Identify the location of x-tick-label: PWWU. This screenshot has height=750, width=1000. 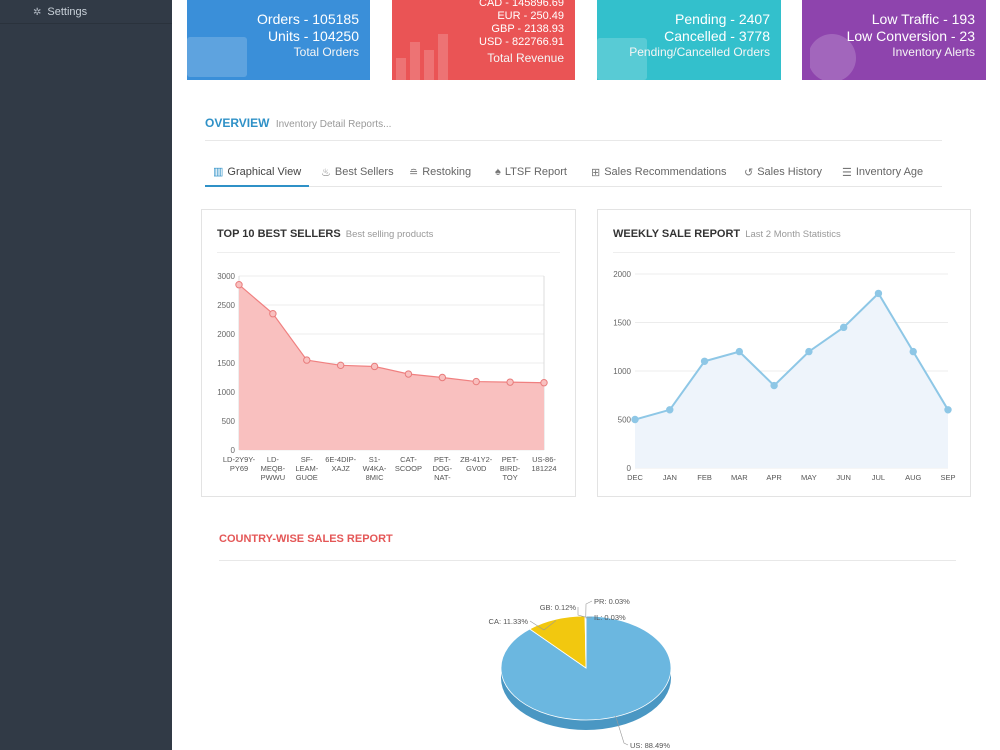
(273, 477).